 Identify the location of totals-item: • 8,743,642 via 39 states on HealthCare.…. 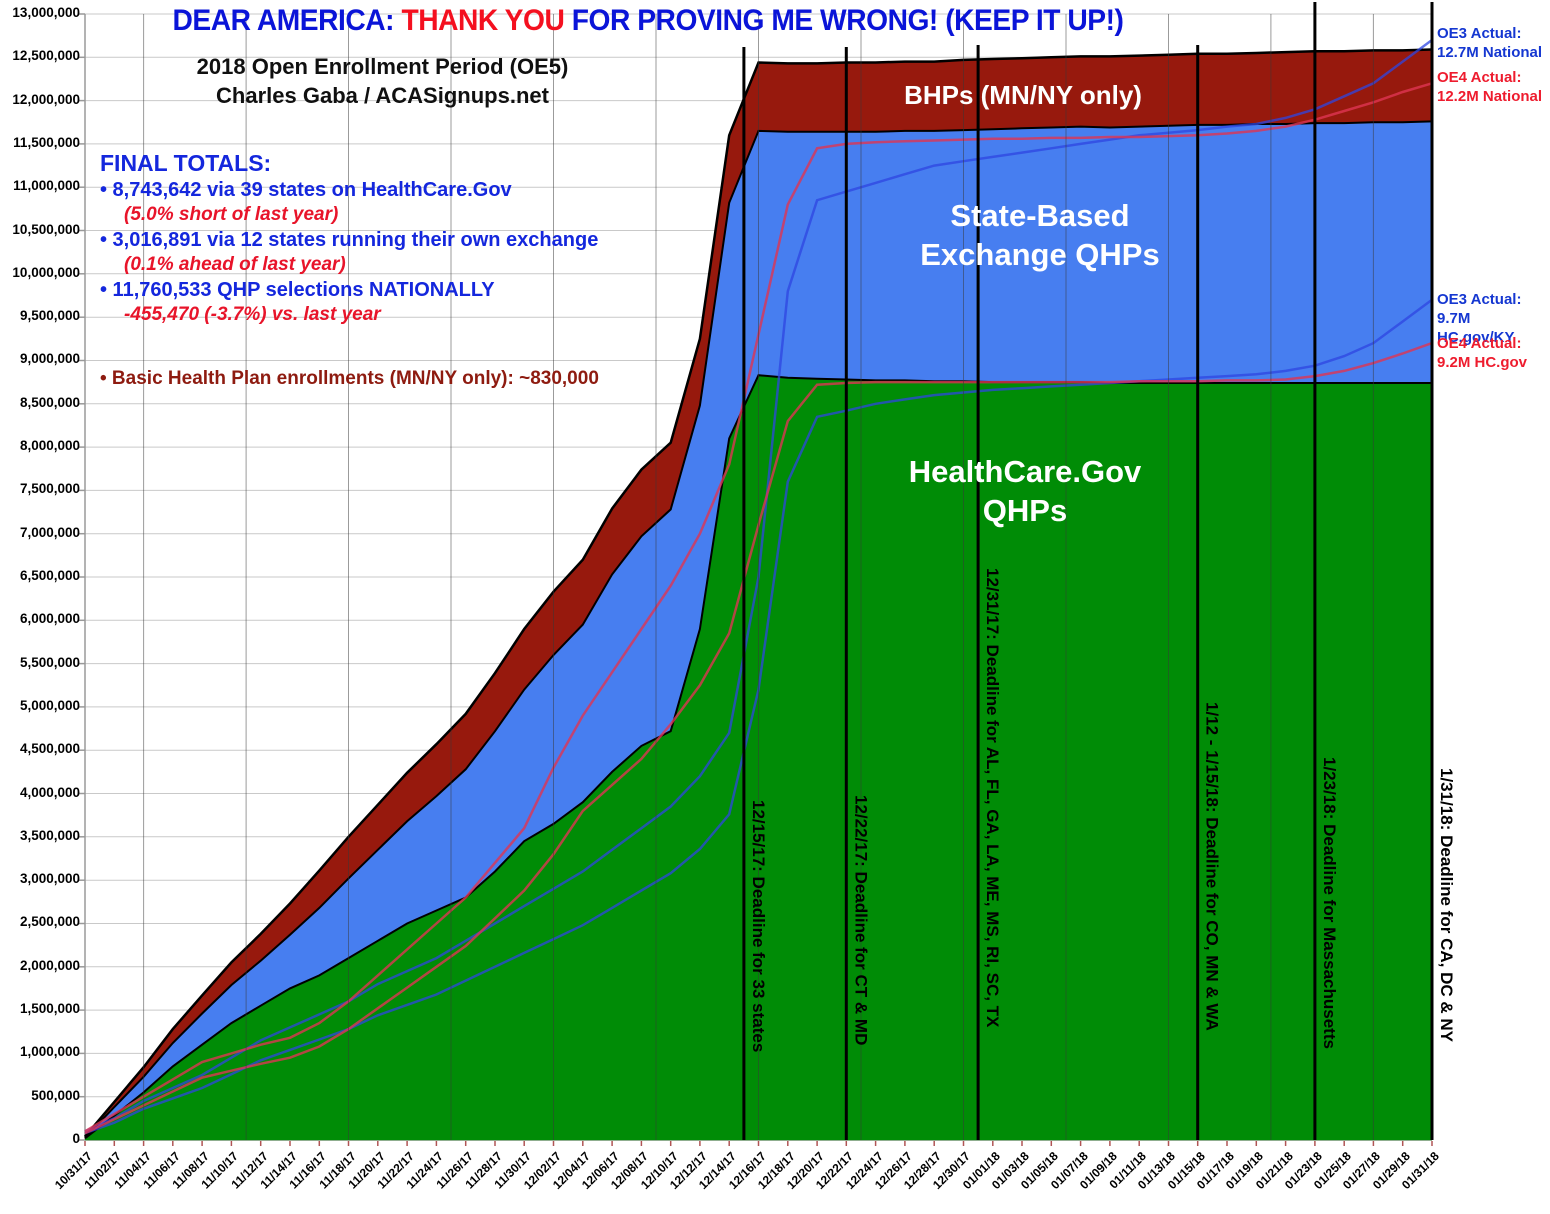
(306, 190).